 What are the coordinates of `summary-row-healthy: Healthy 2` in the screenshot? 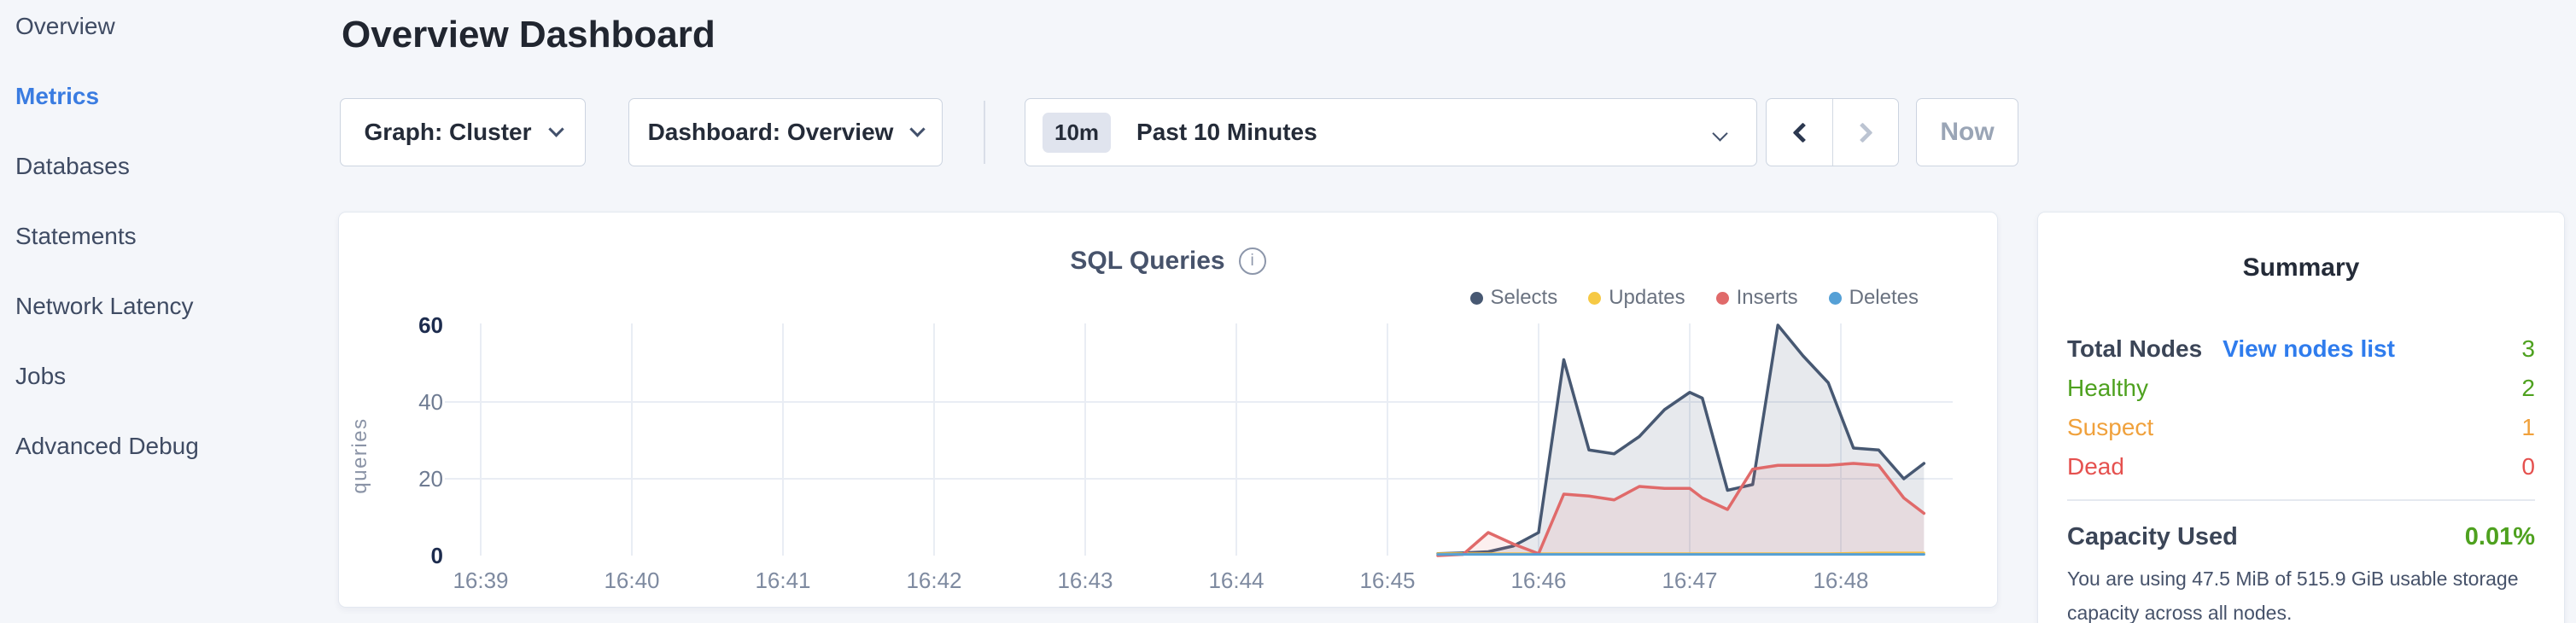 It's located at (2301, 388).